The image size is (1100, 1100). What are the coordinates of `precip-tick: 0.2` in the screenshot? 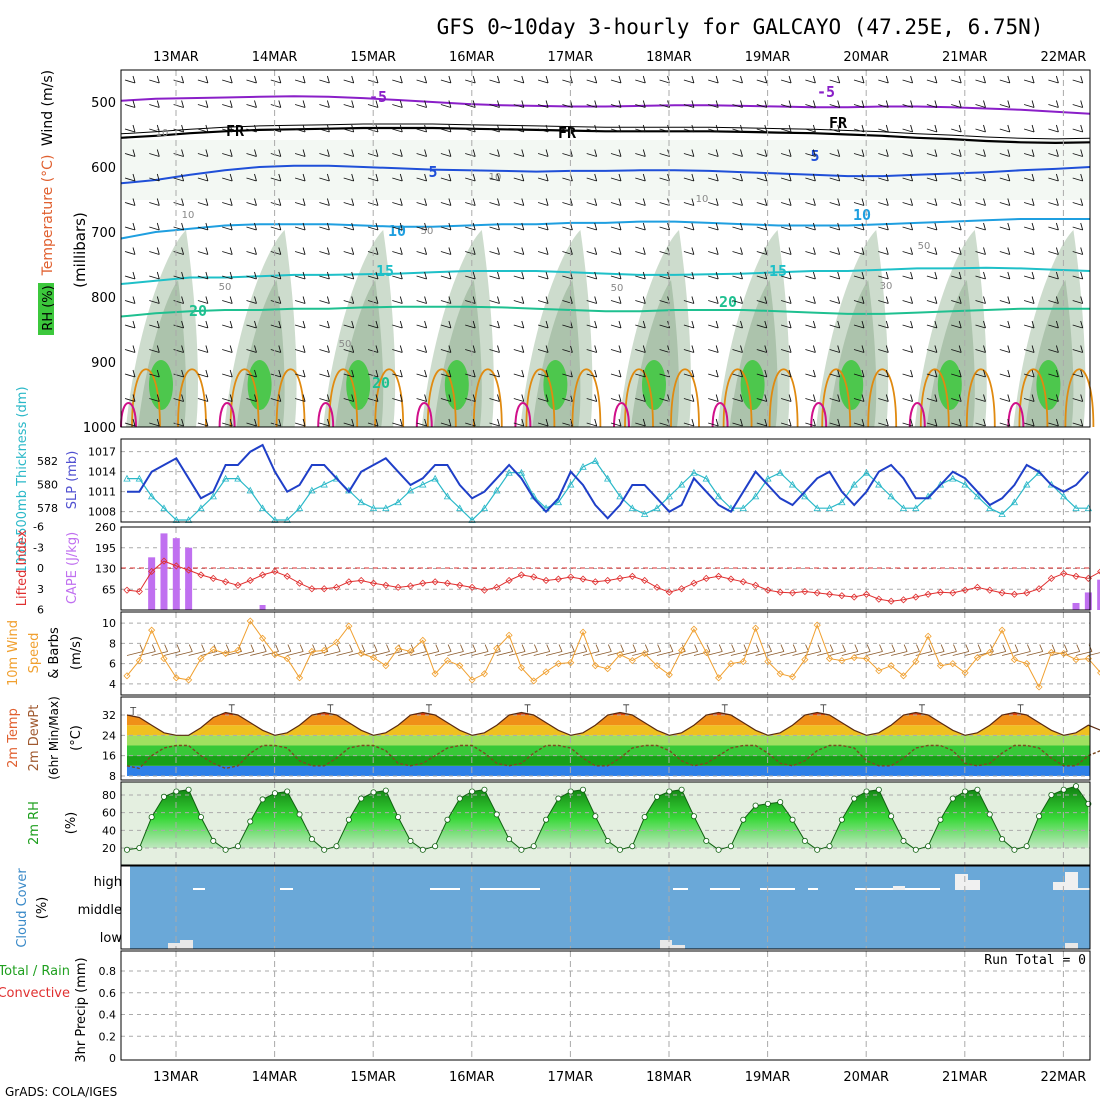 It's located at (108, 1036).